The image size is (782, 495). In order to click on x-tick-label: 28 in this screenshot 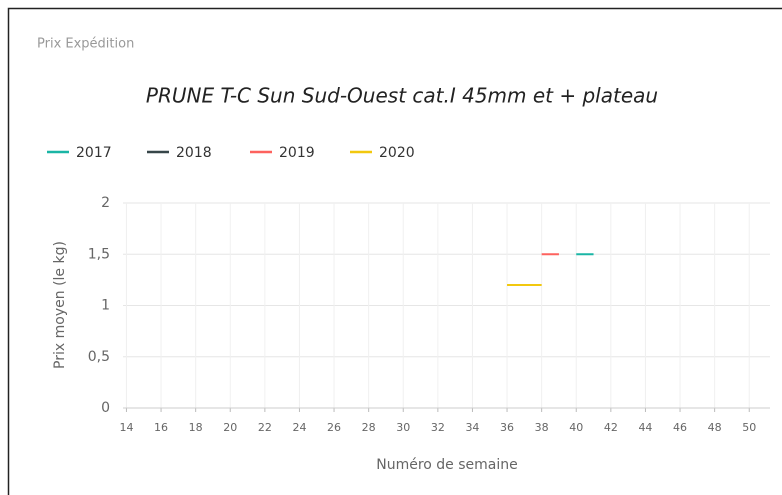, I will do `click(369, 427)`.